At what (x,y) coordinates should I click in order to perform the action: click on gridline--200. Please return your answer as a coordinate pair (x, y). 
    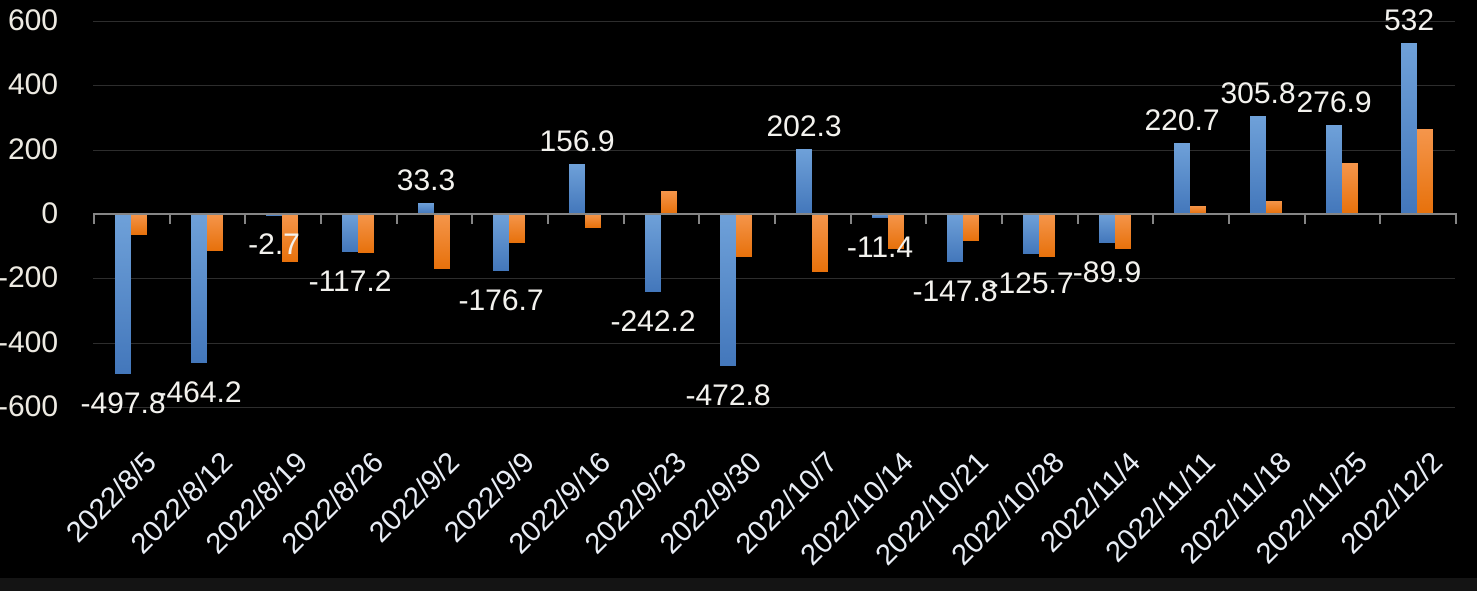
    Looking at the image, I should click on (774, 278).